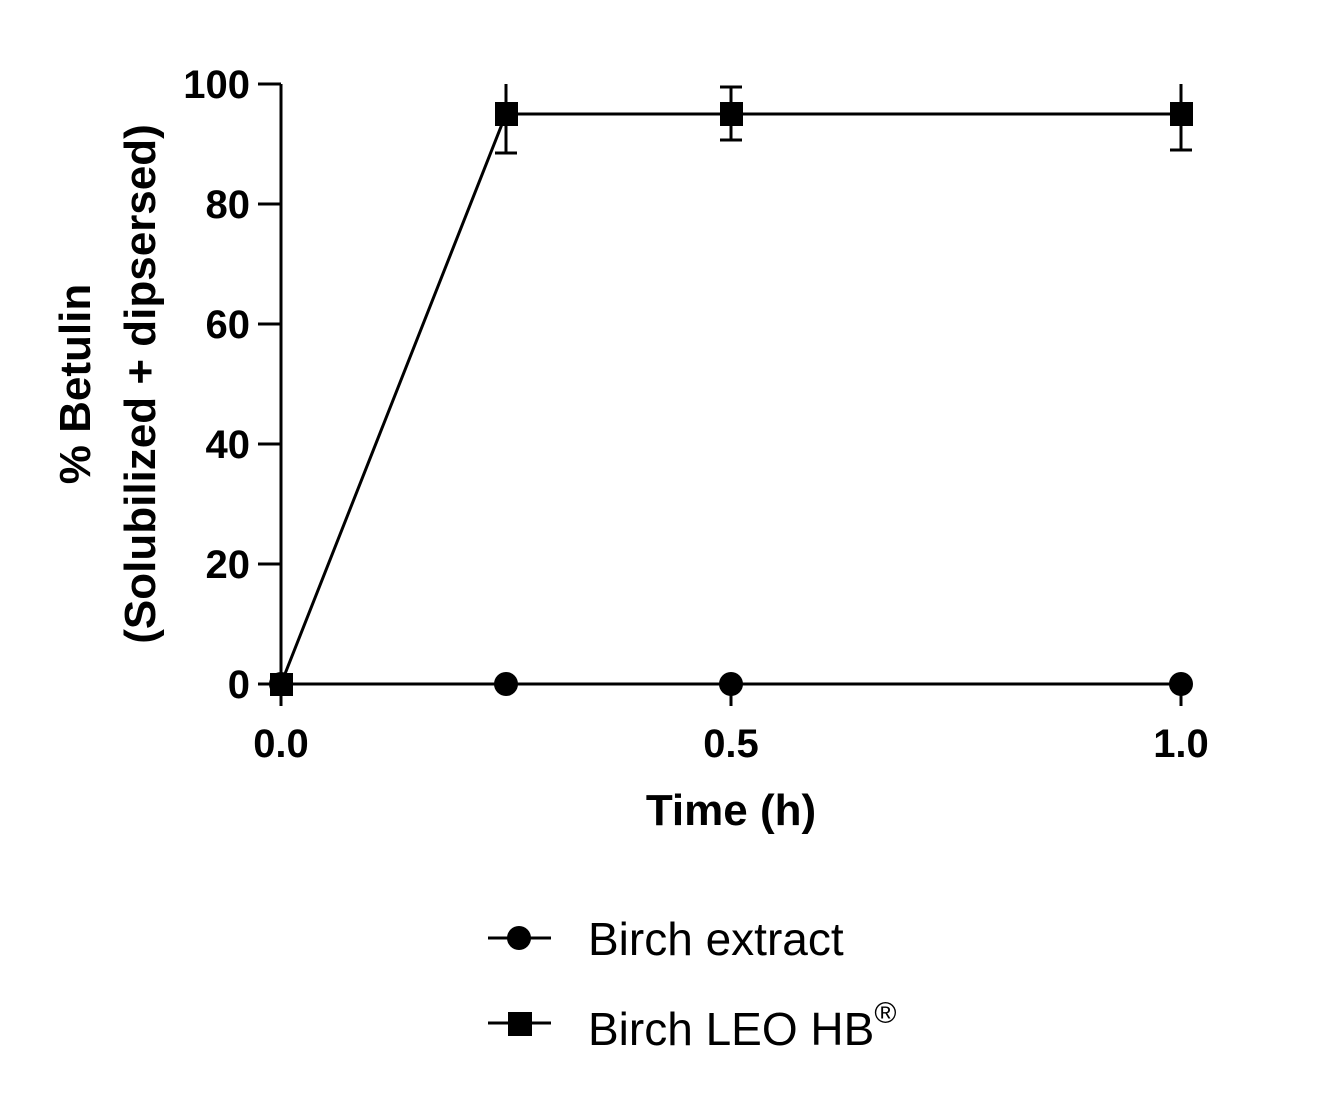  Describe the element at coordinates (731, 684) in the screenshot. I see `series-birch-extract` at that location.